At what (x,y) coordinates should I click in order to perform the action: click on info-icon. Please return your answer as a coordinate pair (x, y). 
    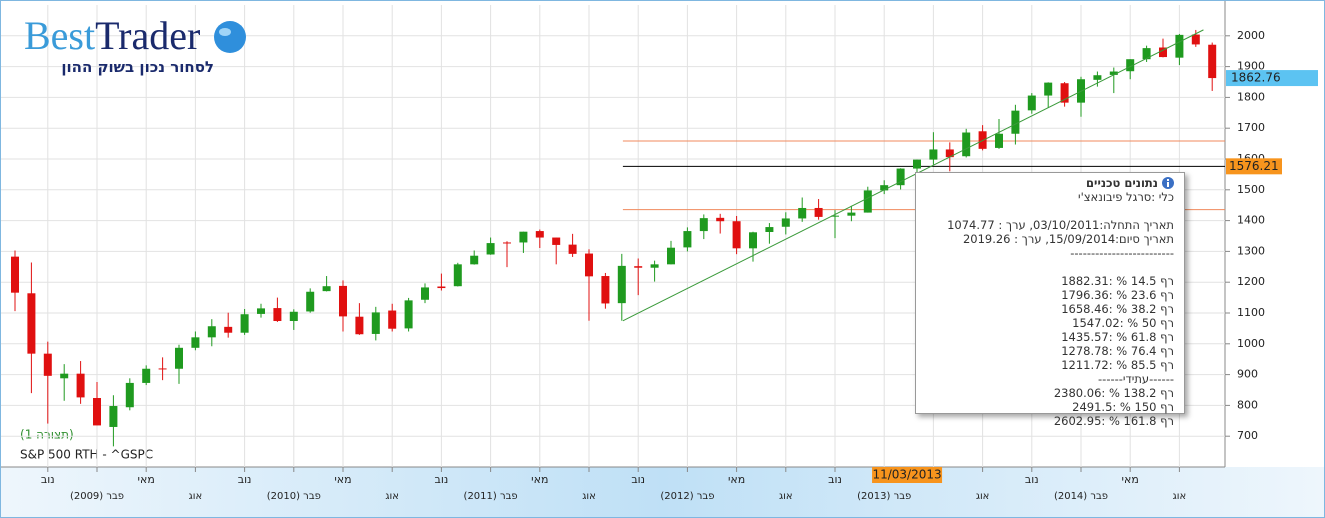
    Looking at the image, I should click on (1168, 183).